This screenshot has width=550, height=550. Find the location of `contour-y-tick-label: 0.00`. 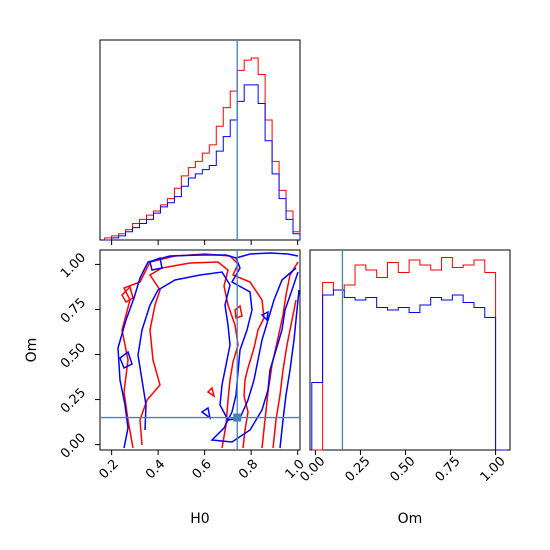

contour-y-tick-label: 0.00 is located at coordinates (73, 446).